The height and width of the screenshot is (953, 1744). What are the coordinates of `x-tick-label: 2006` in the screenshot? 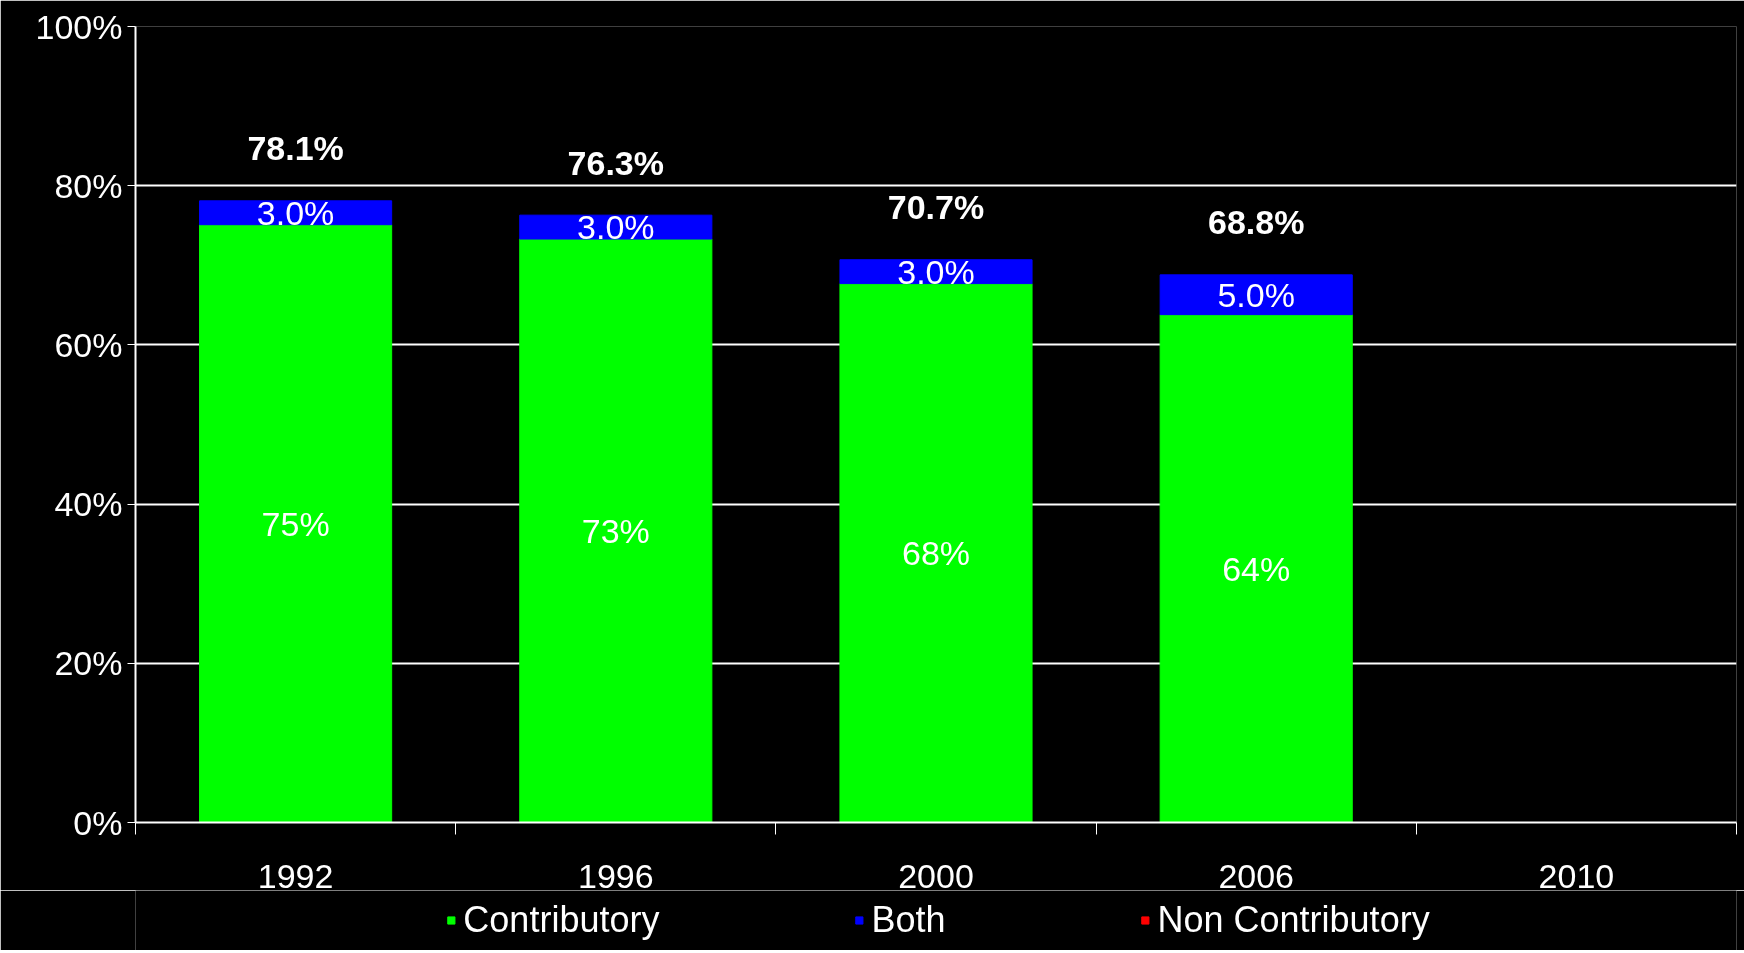 It's located at (1256, 875).